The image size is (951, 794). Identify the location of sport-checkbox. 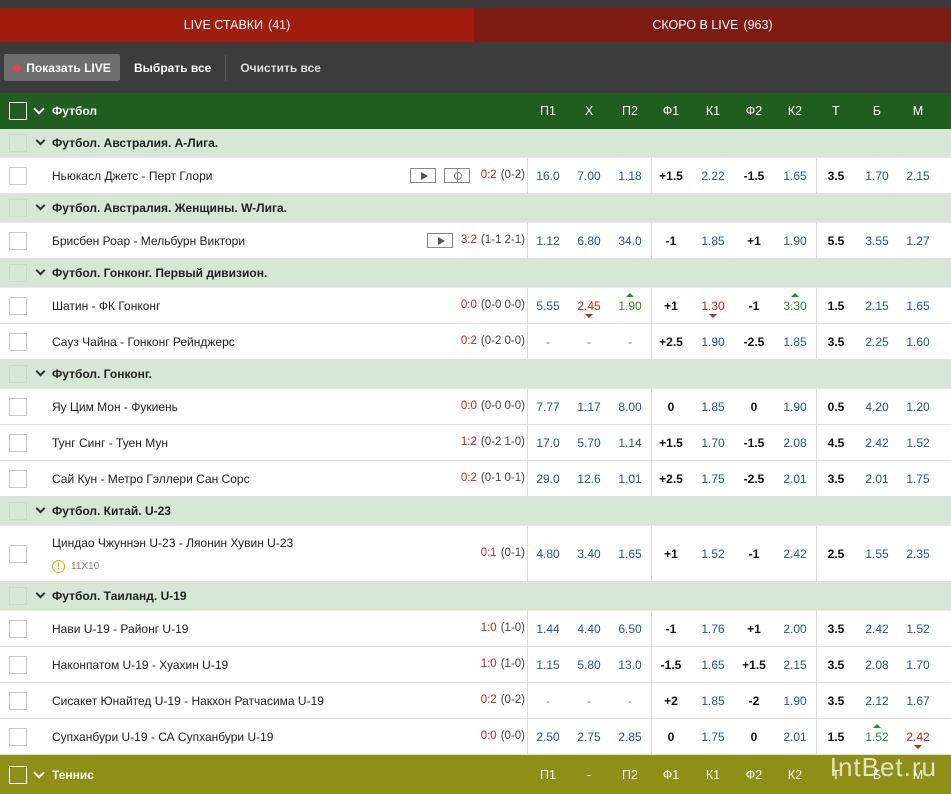
(18, 774).